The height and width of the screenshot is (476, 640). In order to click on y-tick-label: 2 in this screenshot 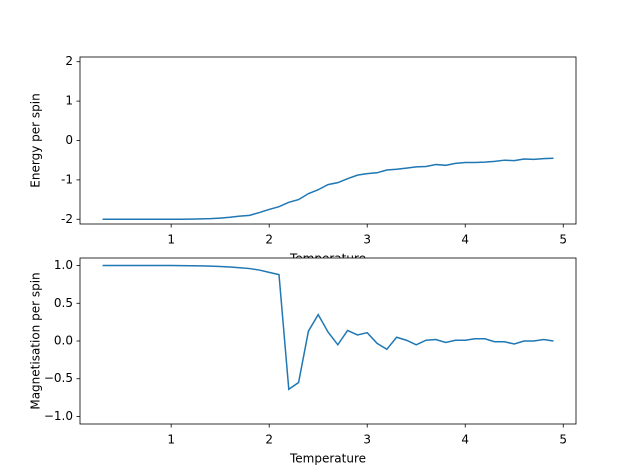, I will do `click(69, 61)`.